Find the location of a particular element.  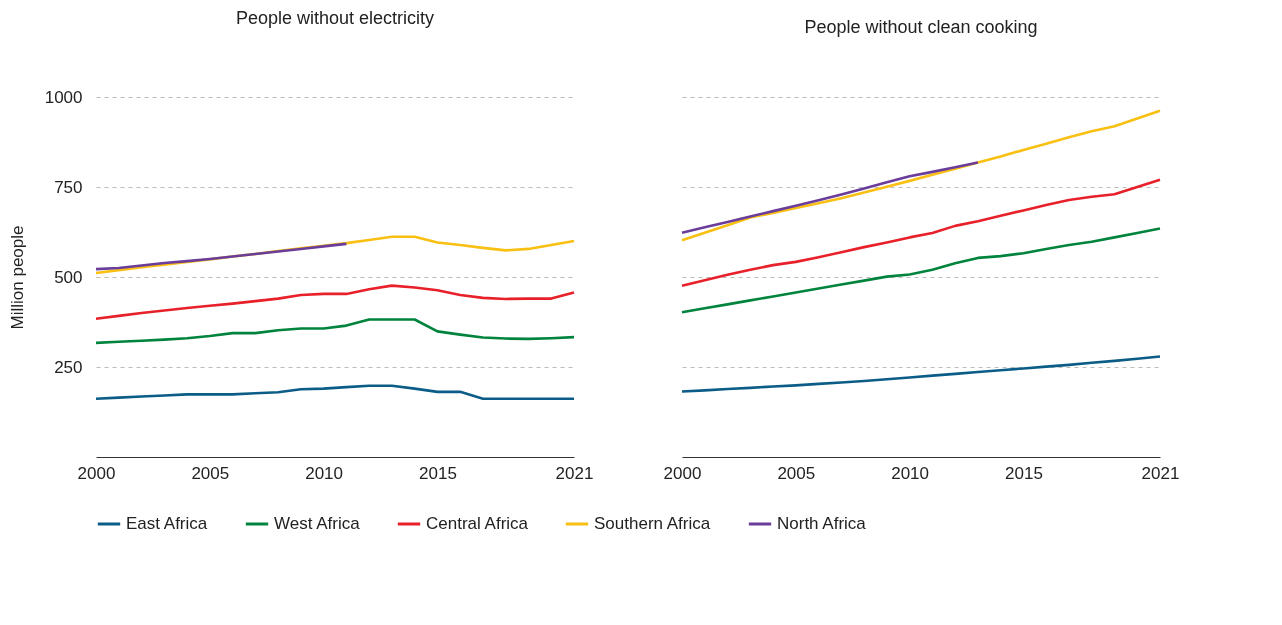

legend-label: Central Africa is located at coordinates (477, 523).